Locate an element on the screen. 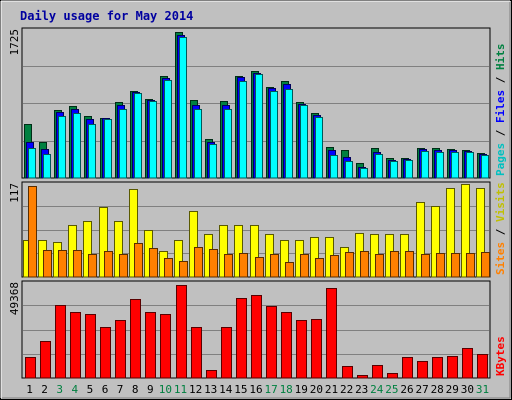 The width and height of the screenshot is (512, 400). x-tick-label: 16 is located at coordinates (255, 389).